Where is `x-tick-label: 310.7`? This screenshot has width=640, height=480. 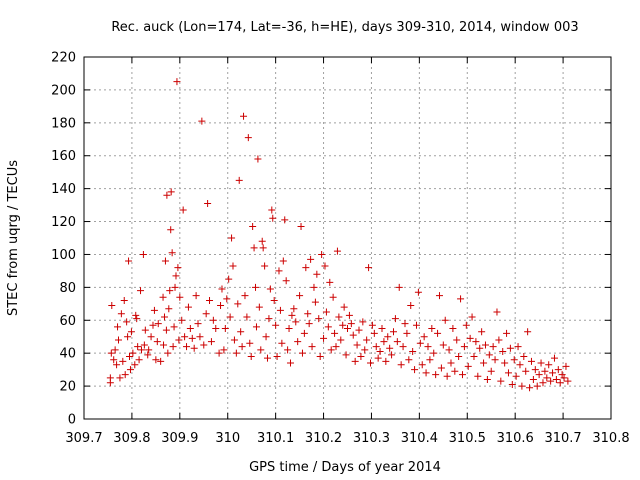 x-tick-label: 310.7 is located at coordinates (562, 438).